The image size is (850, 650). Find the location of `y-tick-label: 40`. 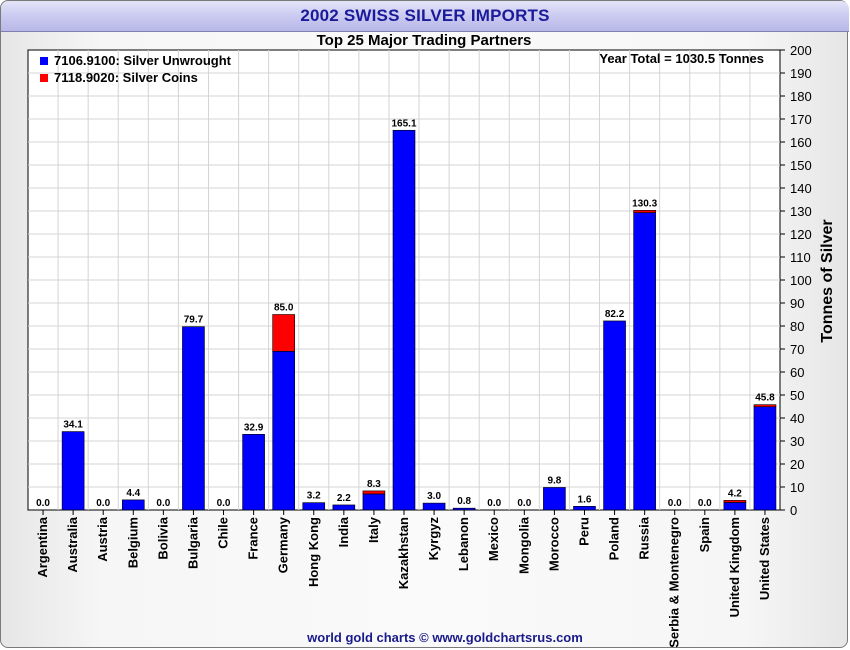

y-tick-label: 40 is located at coordinates (797, 418).